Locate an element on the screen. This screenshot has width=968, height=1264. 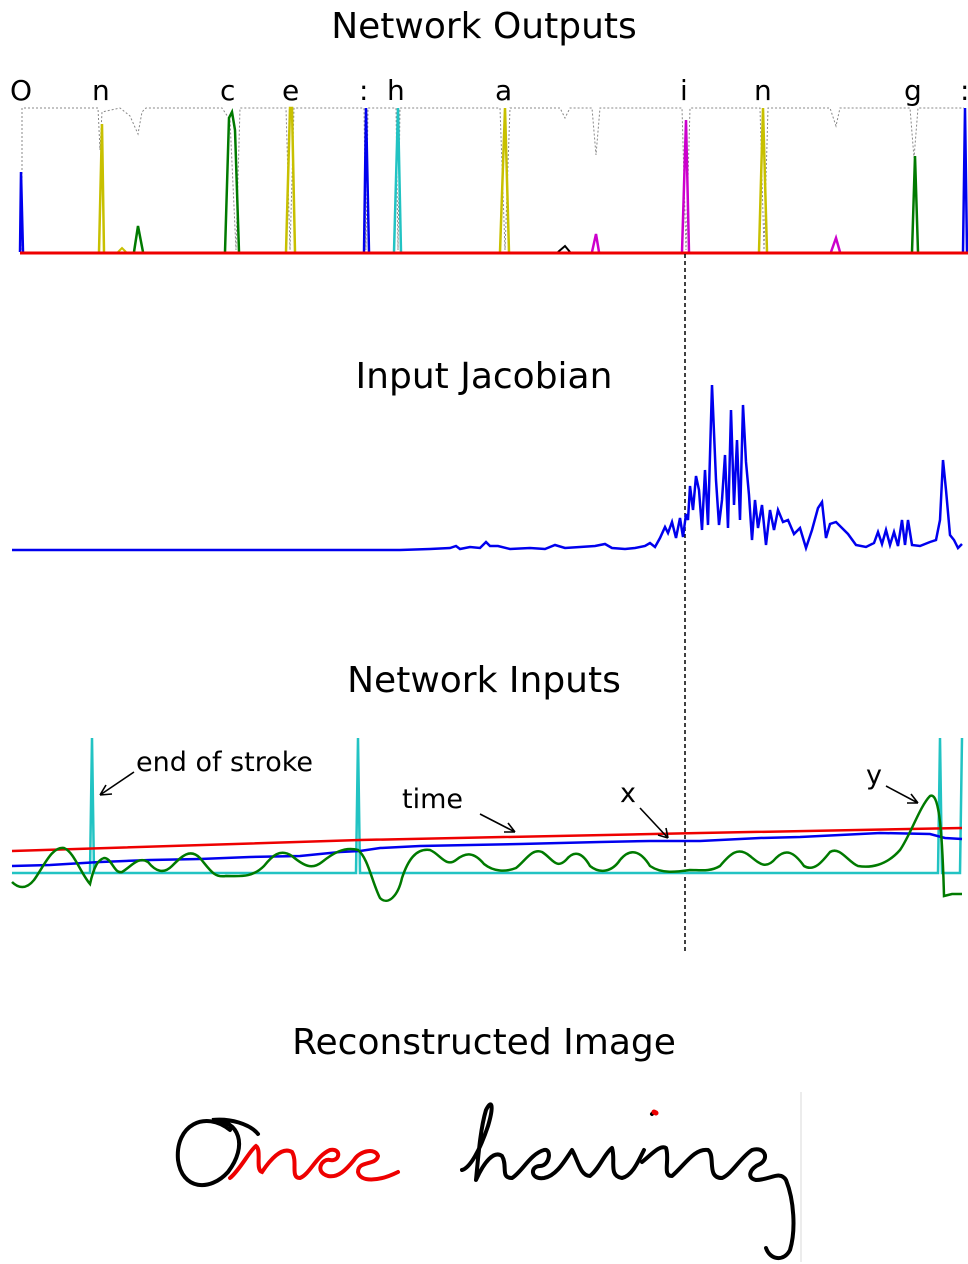
arrow-y is located at coordinates (902, 794).